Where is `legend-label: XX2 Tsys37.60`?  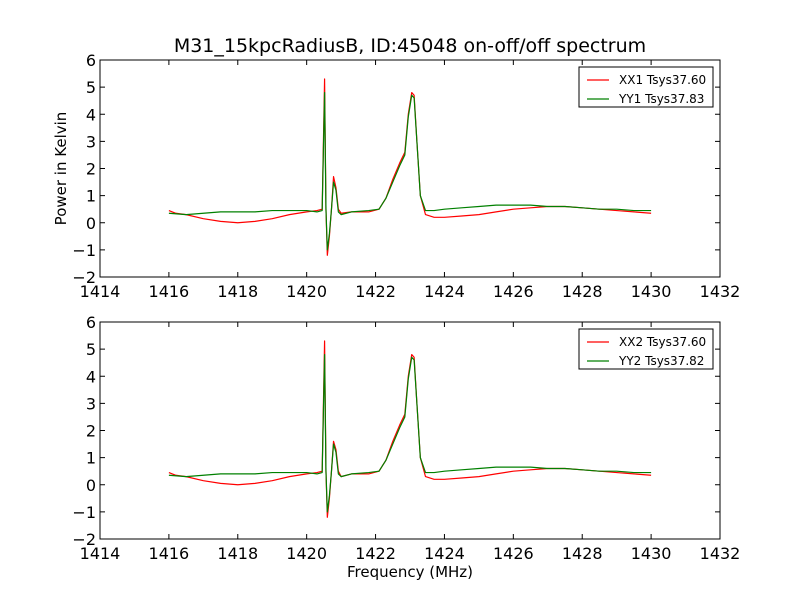 legend-label: XX2 Tsys37.60 is located at coordinates (662, 342).